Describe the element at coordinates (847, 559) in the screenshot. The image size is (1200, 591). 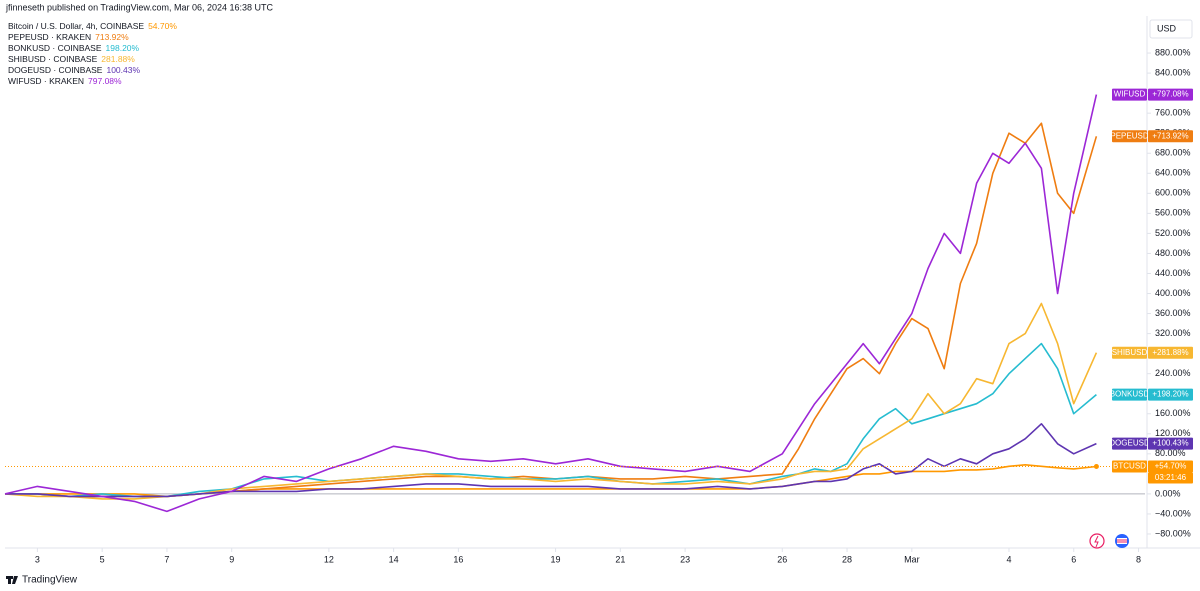
I see `x-tick-label: 28` at that location.